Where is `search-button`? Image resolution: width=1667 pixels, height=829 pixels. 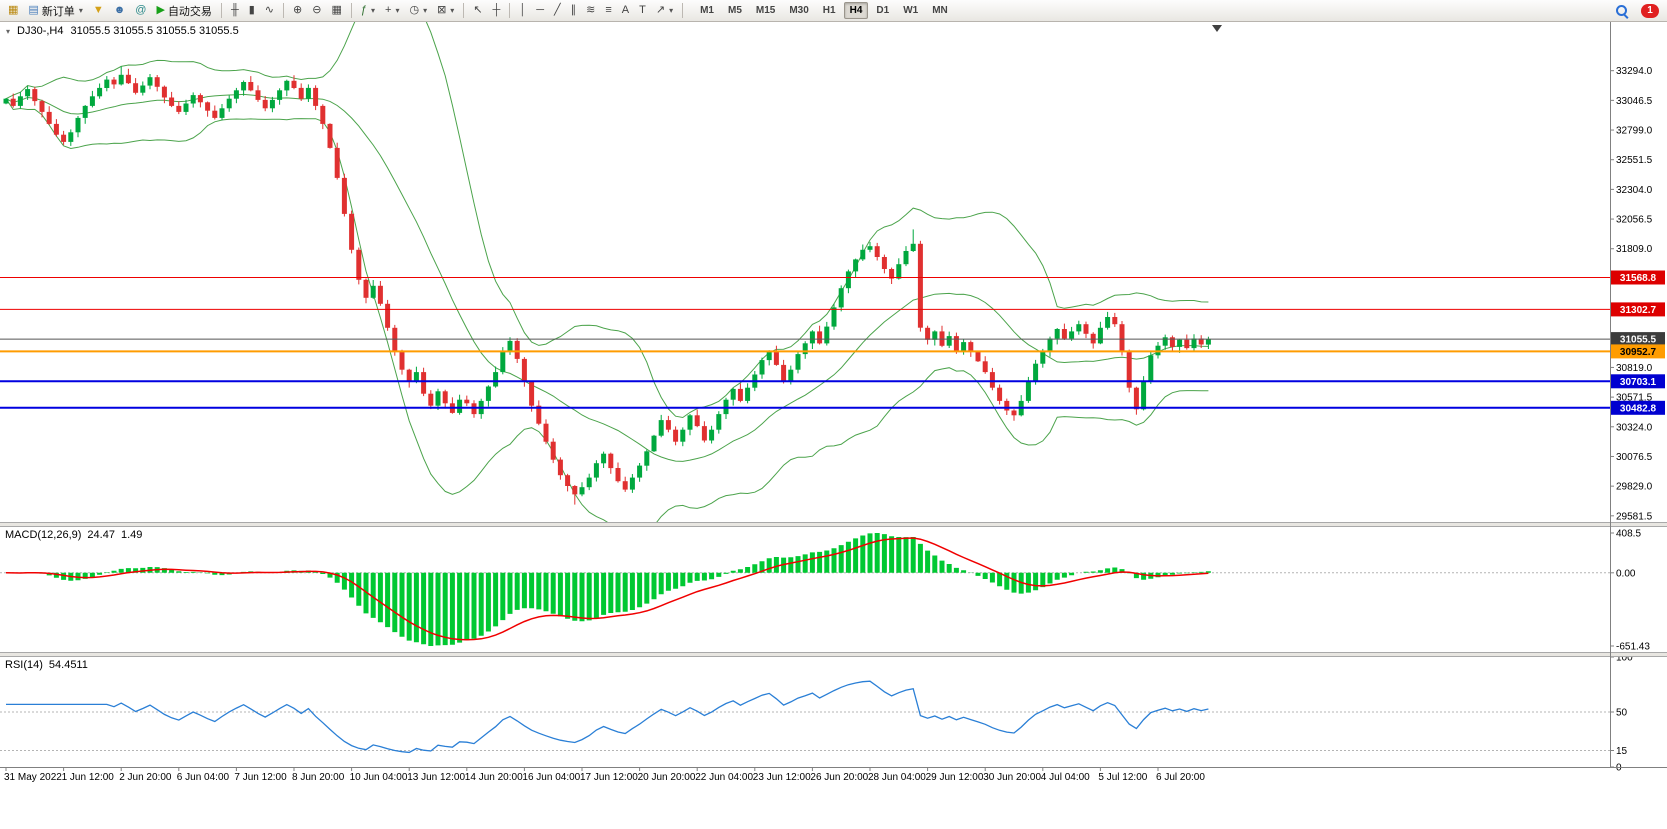
search-button is located at coordinates (1622, 11).